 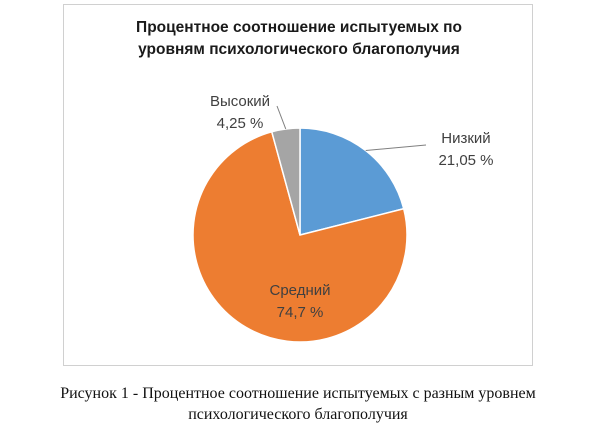 I want to click on pie-slice-high, so click(x=285, y=181).